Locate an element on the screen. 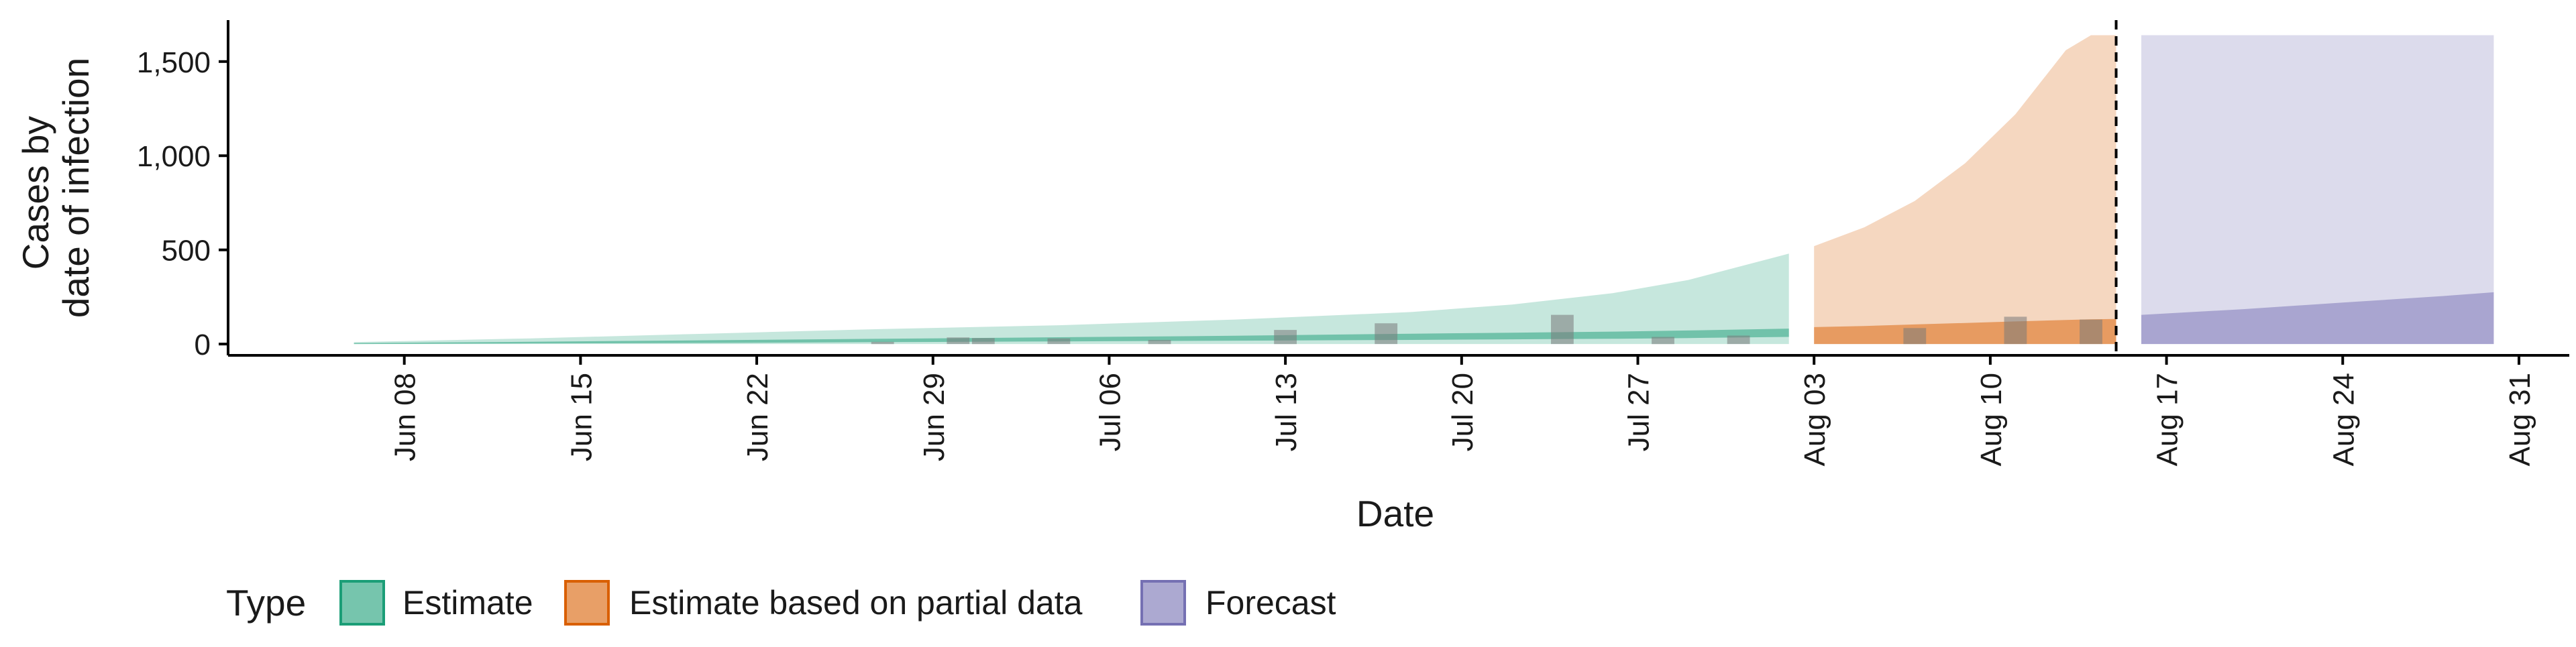 This screenshot has height=647, width=2576. y-axis-title-line-2: date of infection is located at coordinates (76, 188).